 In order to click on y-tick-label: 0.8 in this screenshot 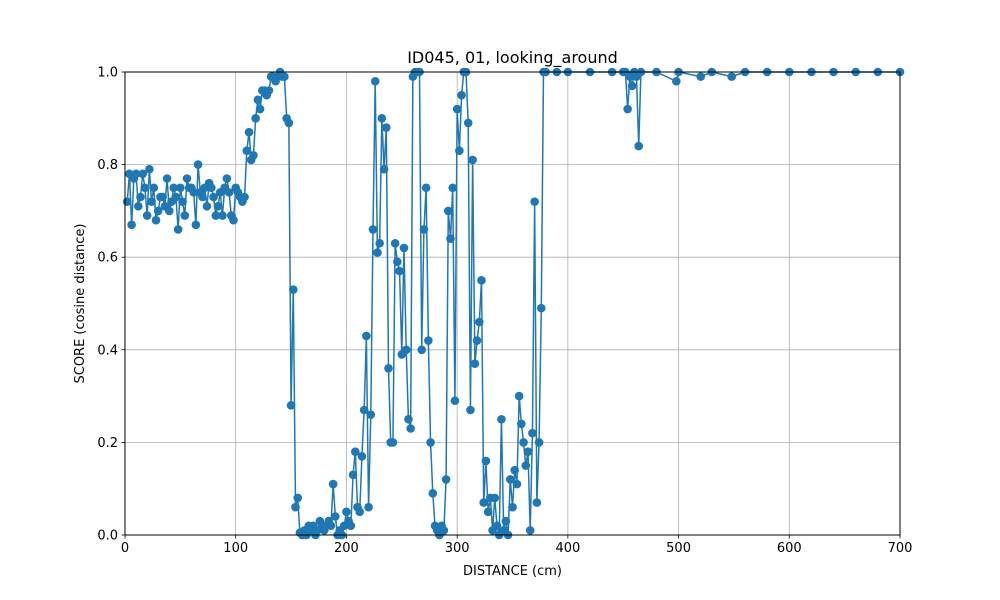, I will do `click(107, 165)`.